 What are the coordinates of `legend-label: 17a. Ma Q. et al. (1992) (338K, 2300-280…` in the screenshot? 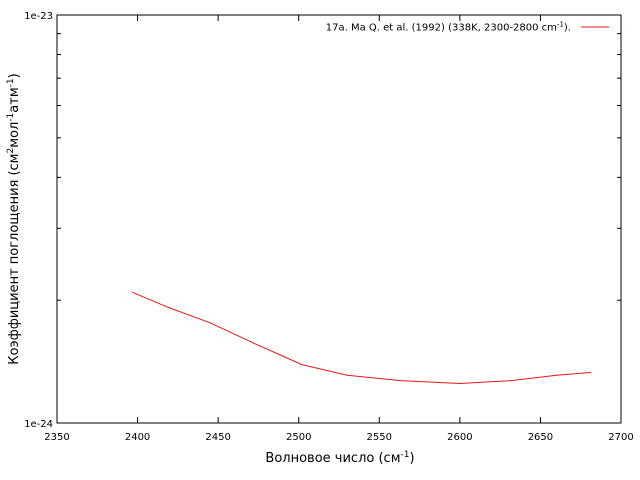 It's located at (448, 27).